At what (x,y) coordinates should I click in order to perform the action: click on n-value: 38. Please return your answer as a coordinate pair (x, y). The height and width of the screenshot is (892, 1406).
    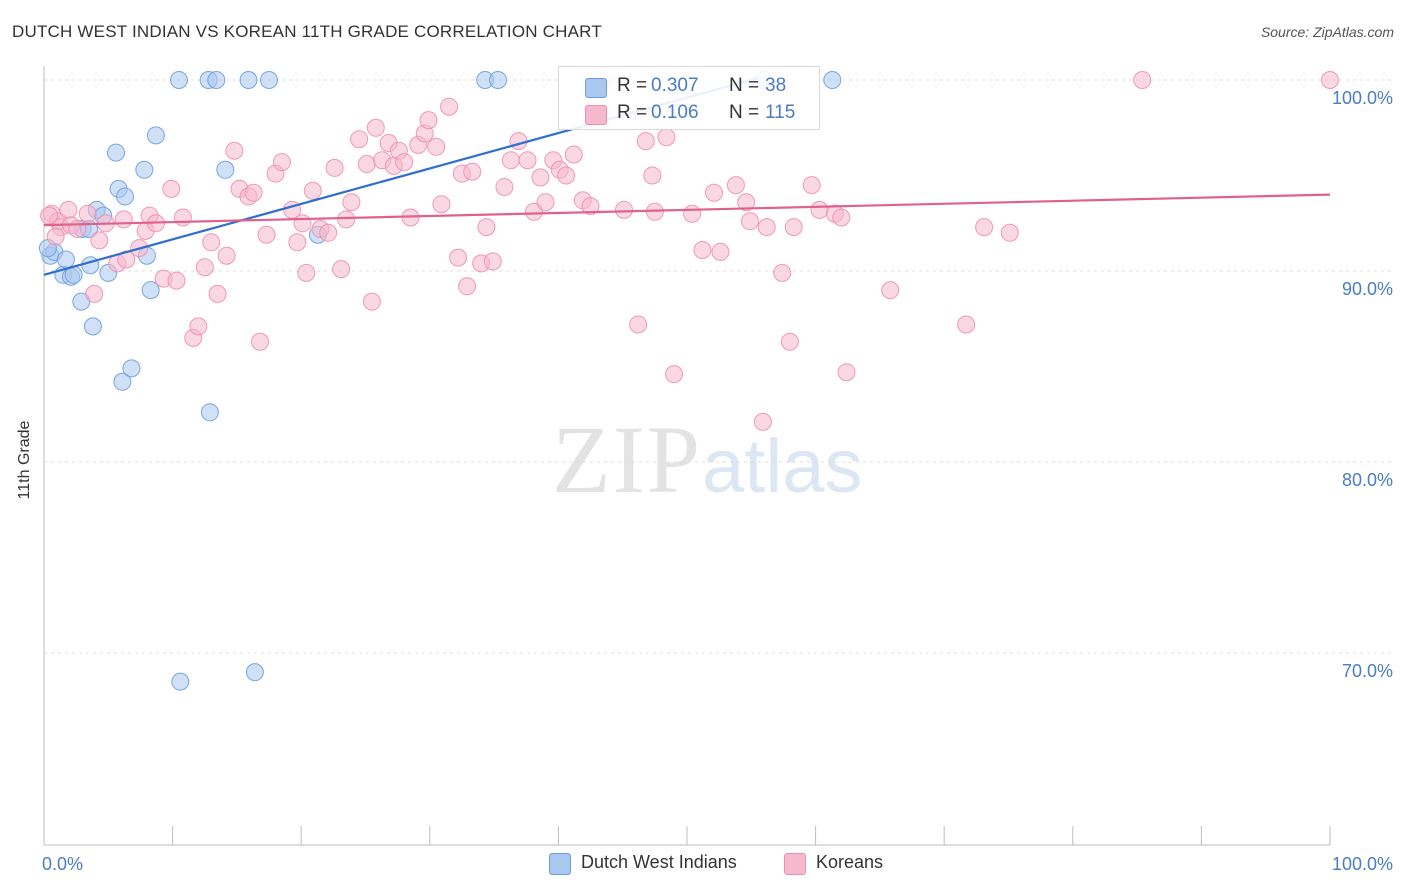
    Looking at the image, I should click on (776, 85).